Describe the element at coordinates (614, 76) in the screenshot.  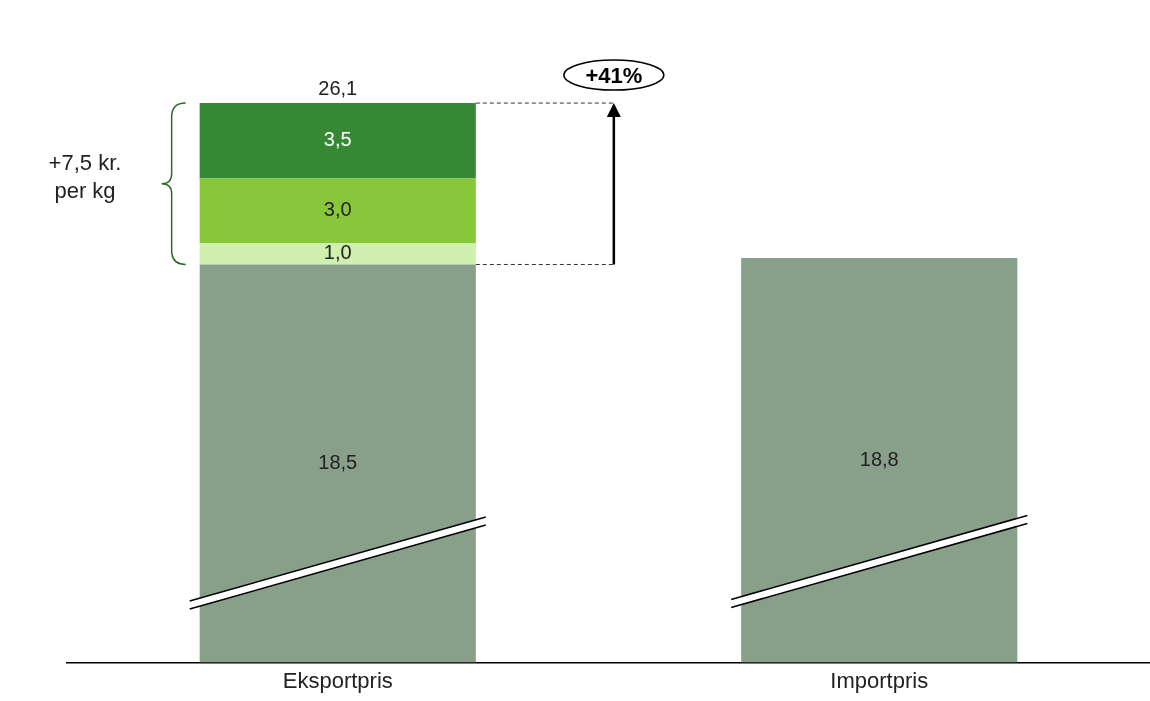
I see `text: +41%` at that location.